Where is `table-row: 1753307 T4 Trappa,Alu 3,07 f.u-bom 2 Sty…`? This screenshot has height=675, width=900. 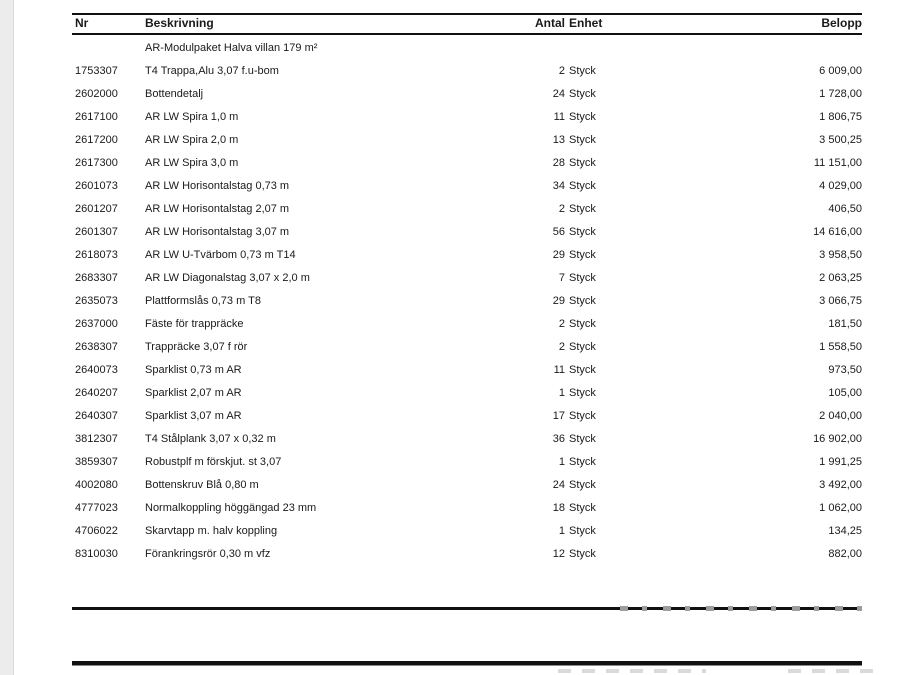
table-row: 1753307 T4 Trappa,Alu 3,07 f.u-bom 2 Sty… is located at coordinates (467, 71).